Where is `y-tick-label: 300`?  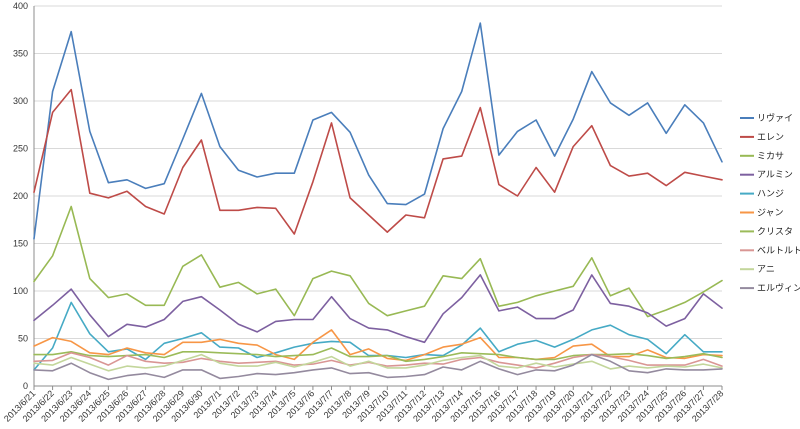 y-tick-label: 300 is located at coordinates (20, 101).